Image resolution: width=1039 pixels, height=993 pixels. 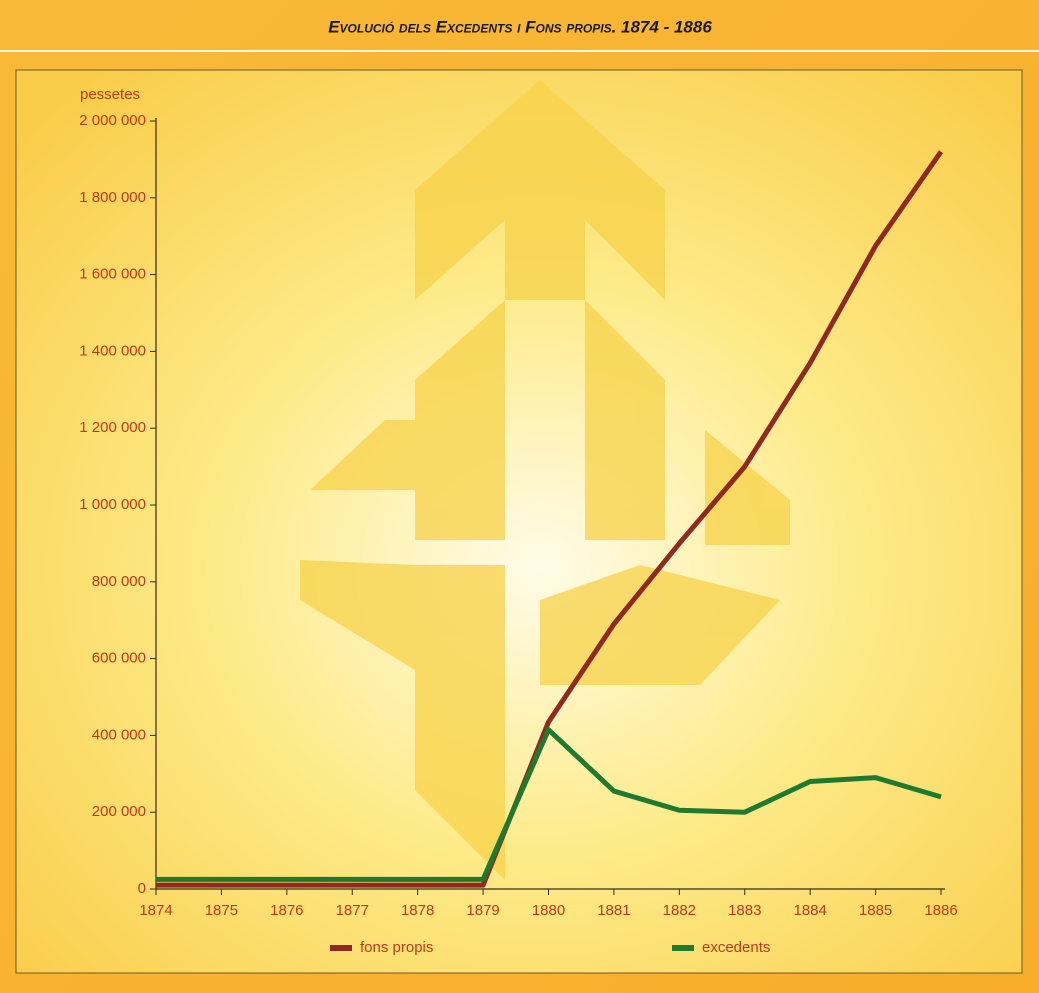 I want to click on y-tick-label: 2 000 000, so click(x=112, y=120).